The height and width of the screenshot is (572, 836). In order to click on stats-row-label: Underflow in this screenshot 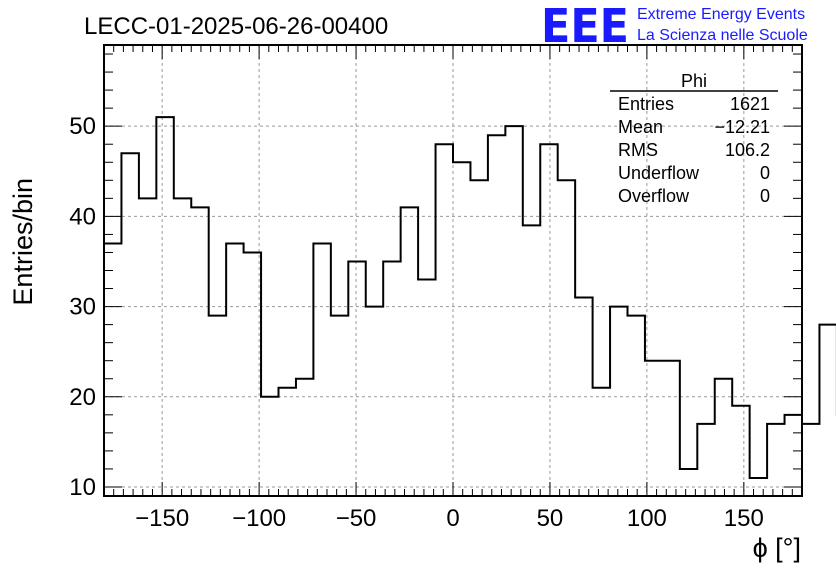, I will do `click(659, 173)`.